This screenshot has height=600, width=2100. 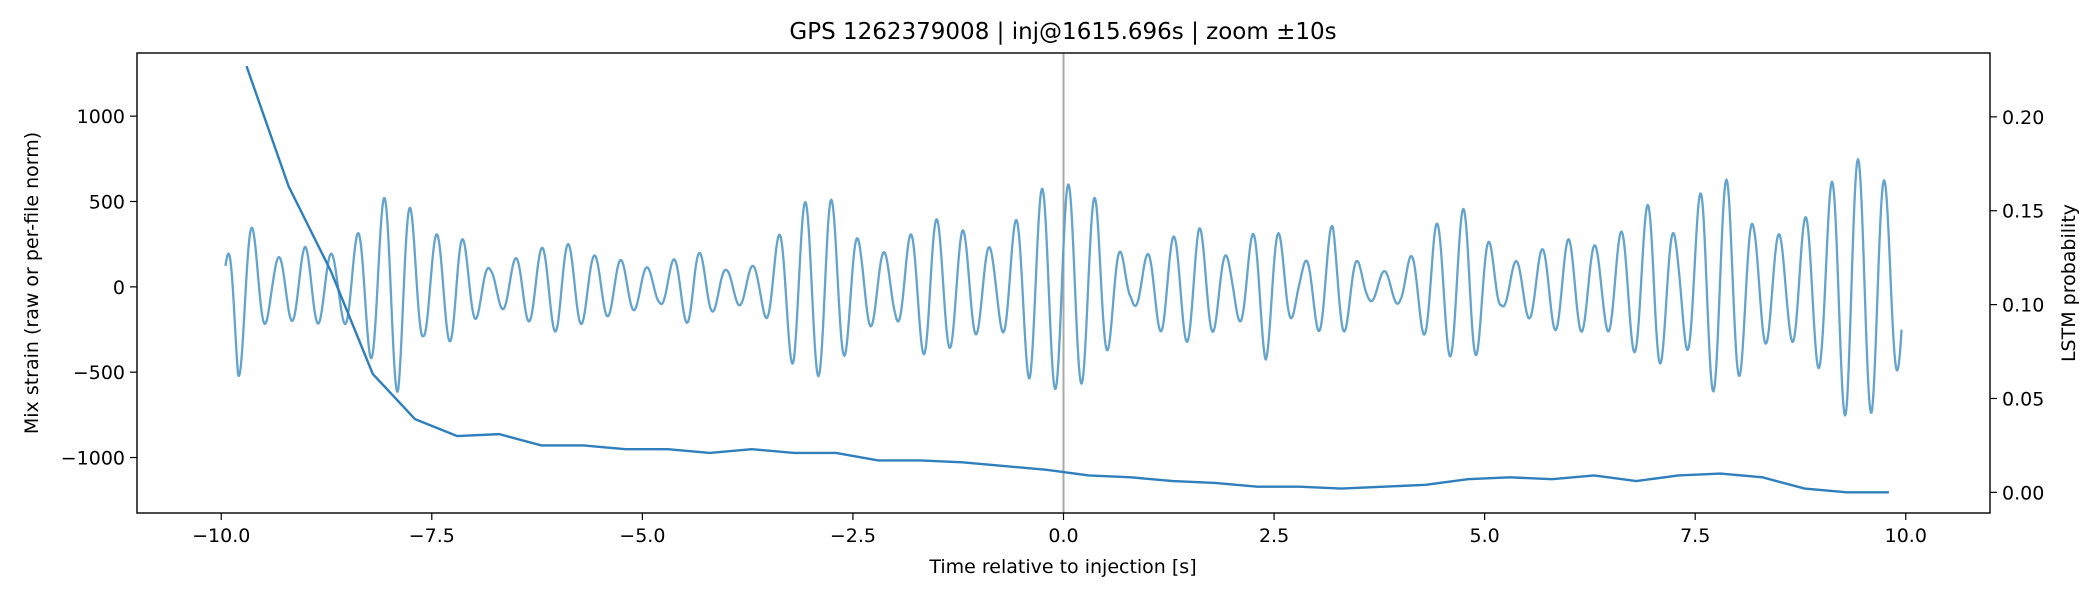 What do you see at coordinates (1062, 567) in the screenshot?
I see `x-axis-label: Time relative to injection [s]` at bounding box center [1062, 567].